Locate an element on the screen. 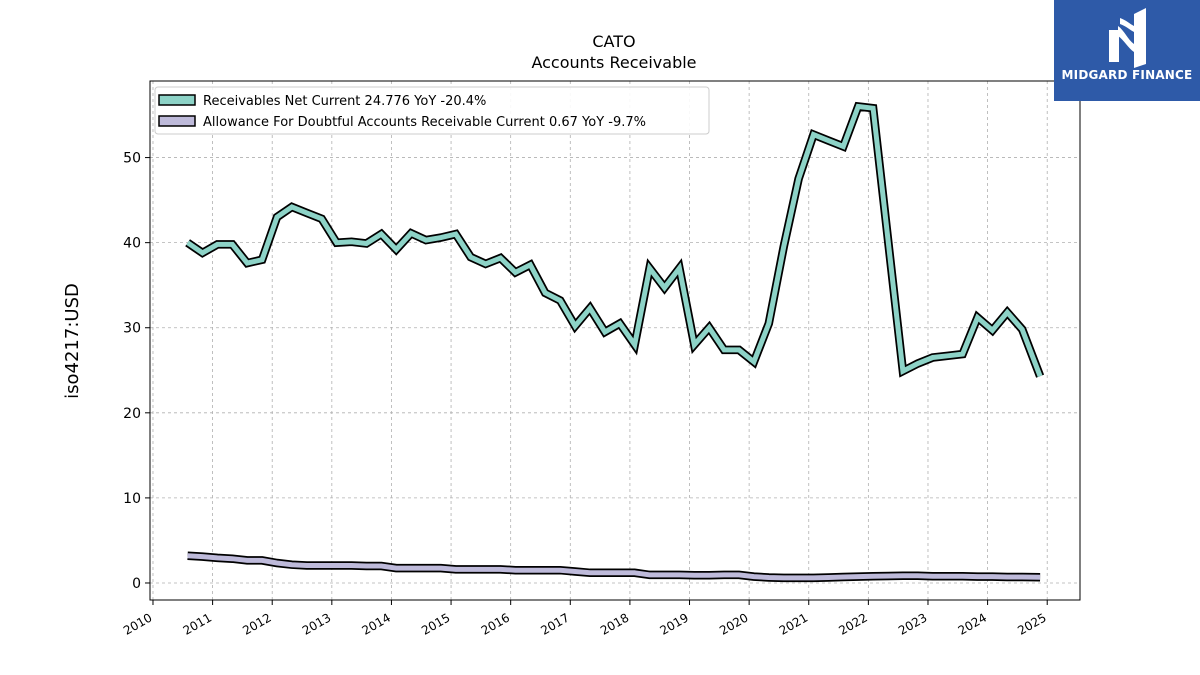  brand-logo: MIDGARD FINANCE is located at coordinates (1127, 50).